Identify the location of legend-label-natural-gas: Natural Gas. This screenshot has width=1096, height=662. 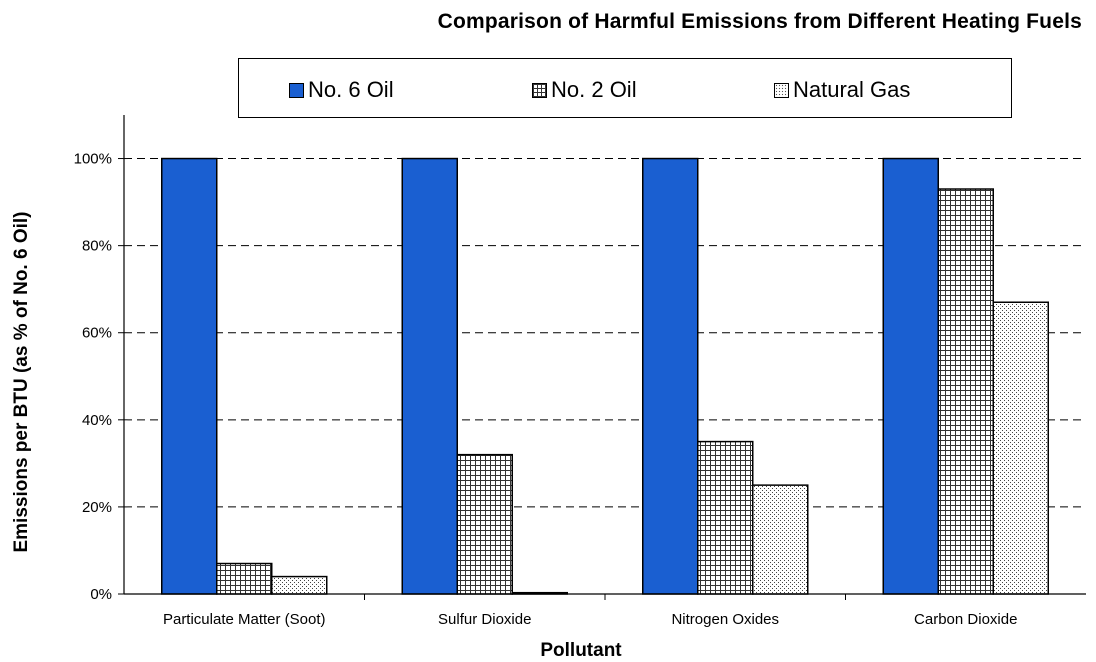
(852, 89).